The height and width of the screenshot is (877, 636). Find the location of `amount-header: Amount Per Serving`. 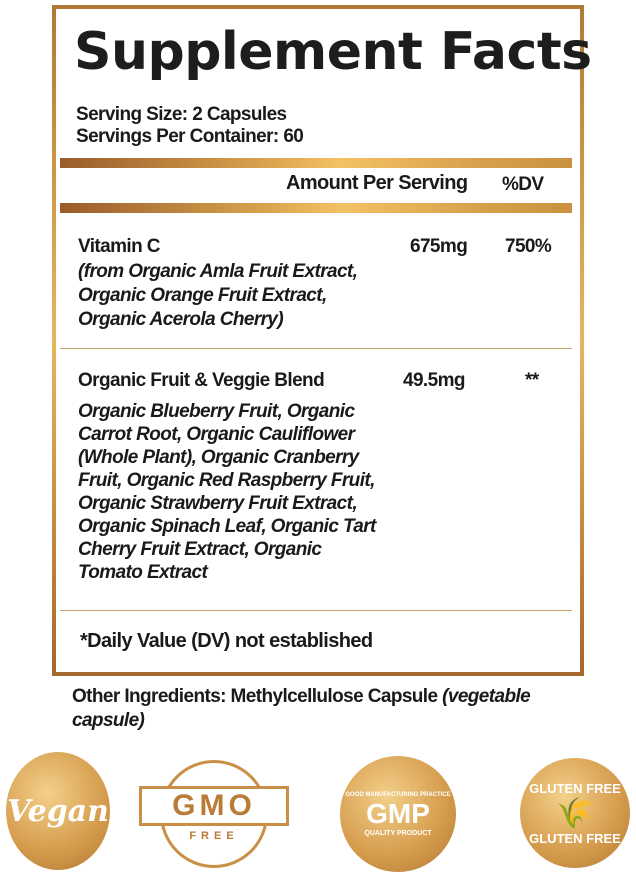

amount-header: Amount Per Serving is located at coordinates (377, 183).